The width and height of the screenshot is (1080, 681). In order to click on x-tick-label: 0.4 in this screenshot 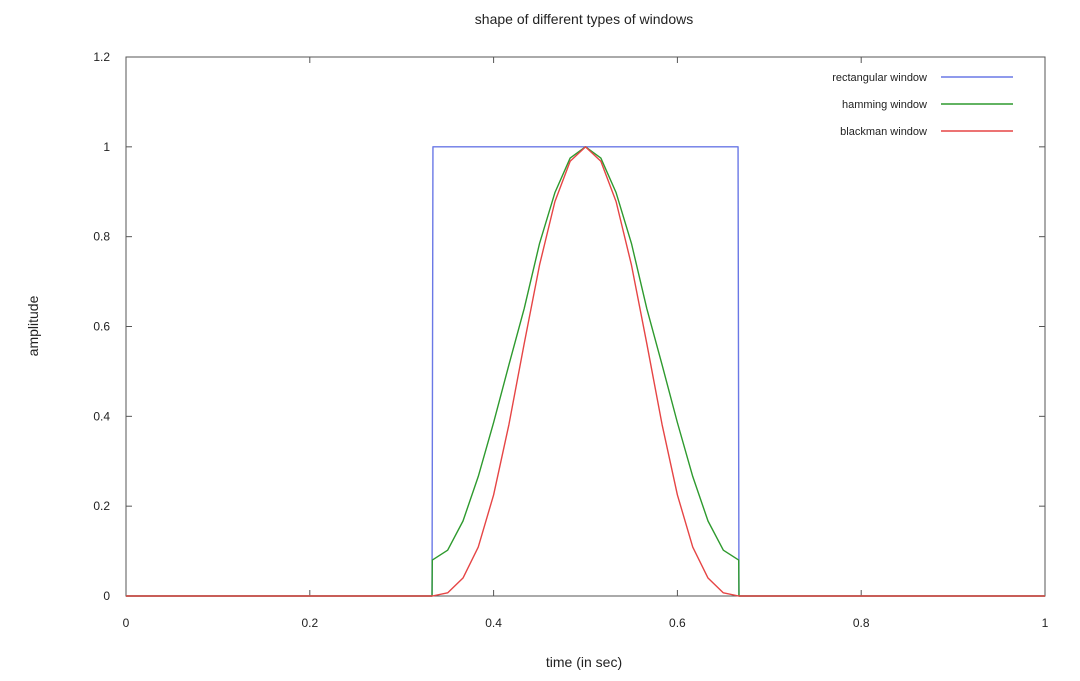, I will do `click(493, 623)`.